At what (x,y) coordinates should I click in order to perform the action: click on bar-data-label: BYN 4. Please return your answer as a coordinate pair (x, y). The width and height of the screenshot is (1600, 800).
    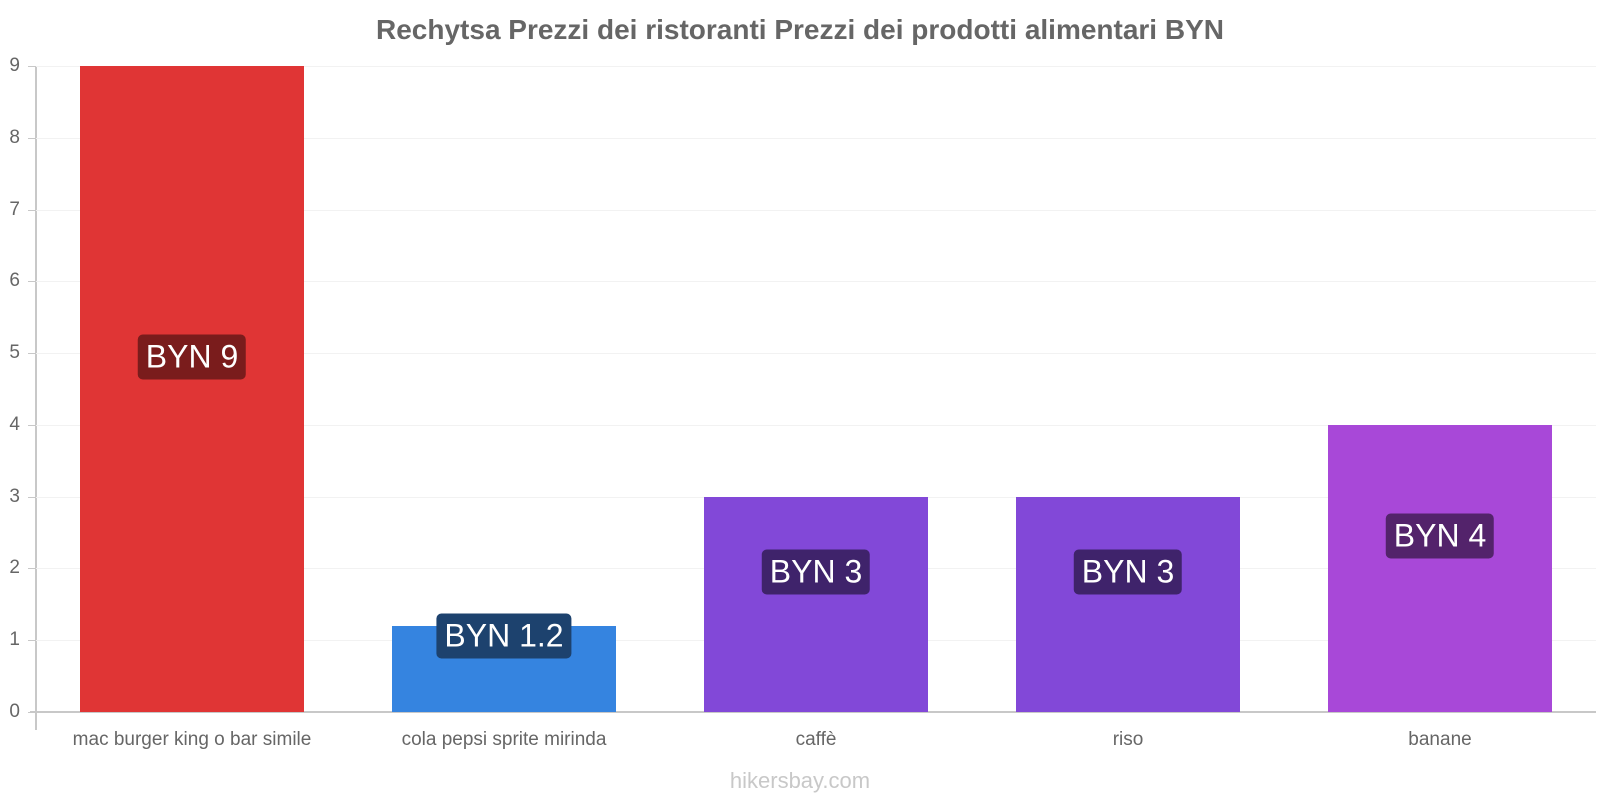
    Looking at the image, I should click on (1440, 536).